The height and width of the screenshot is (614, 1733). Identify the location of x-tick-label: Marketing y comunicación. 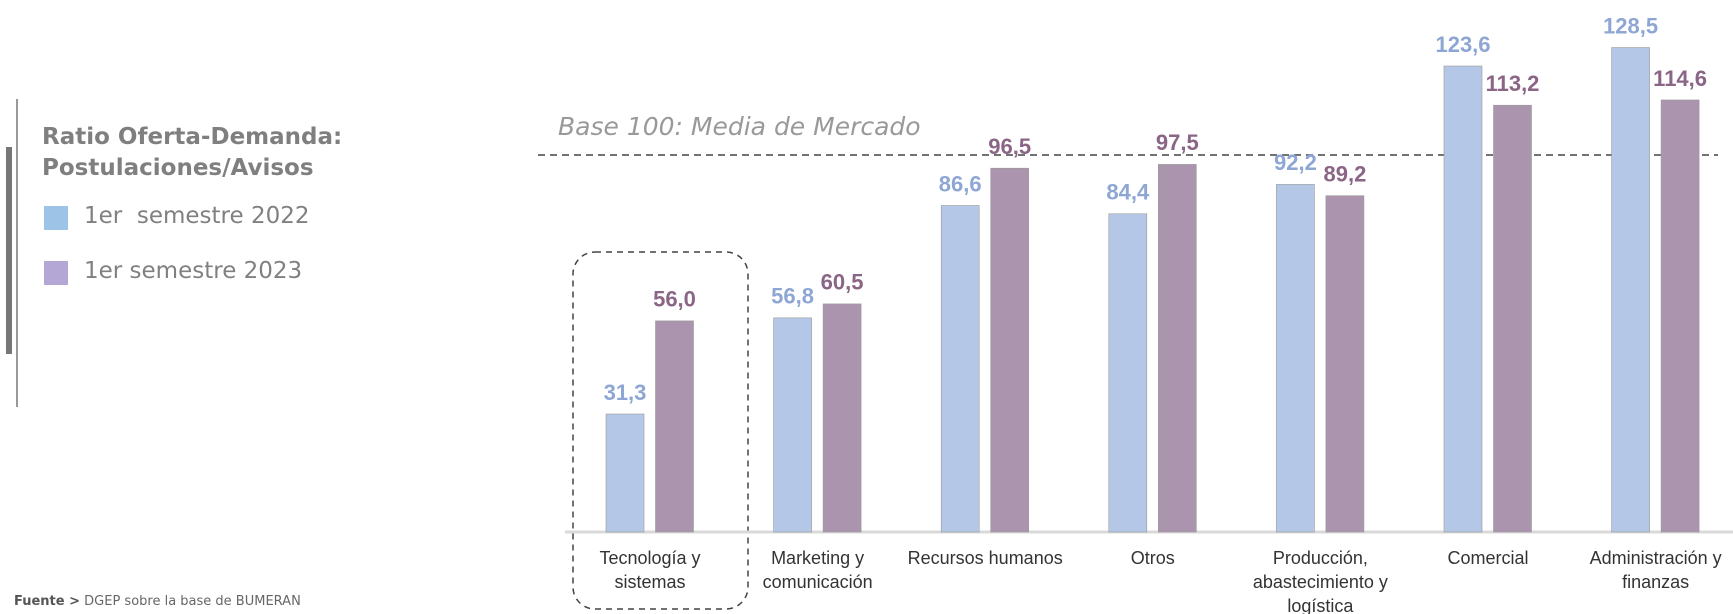
(817, 570).